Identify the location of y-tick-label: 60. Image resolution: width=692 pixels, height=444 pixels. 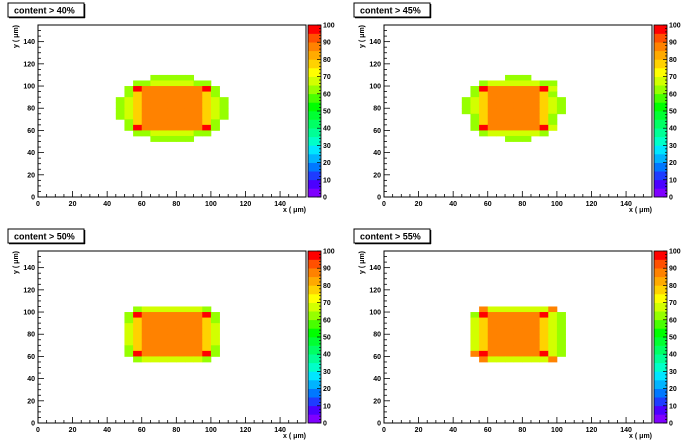
(31, 131).